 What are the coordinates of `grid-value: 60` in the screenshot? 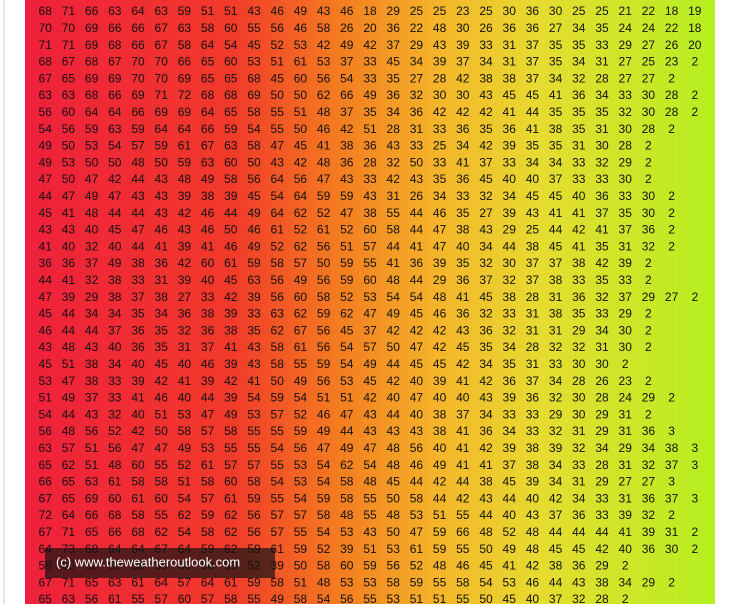 It's located at (347, 566).